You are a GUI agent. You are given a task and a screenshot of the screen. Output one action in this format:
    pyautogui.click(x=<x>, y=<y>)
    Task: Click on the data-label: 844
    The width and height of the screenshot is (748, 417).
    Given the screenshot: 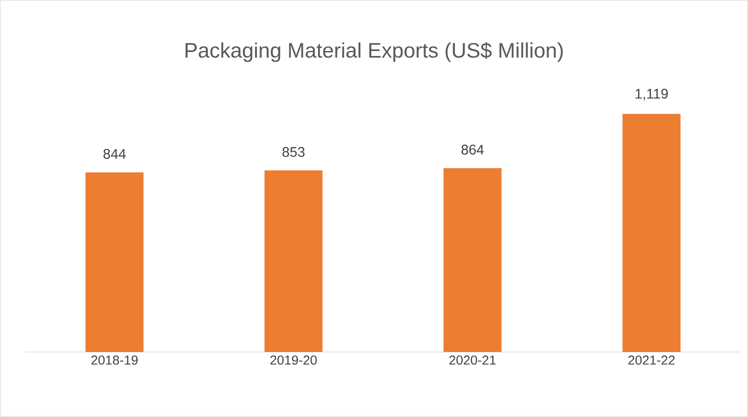 What is the action you would take?
    pyautogui.click(x=114, y=153)
    